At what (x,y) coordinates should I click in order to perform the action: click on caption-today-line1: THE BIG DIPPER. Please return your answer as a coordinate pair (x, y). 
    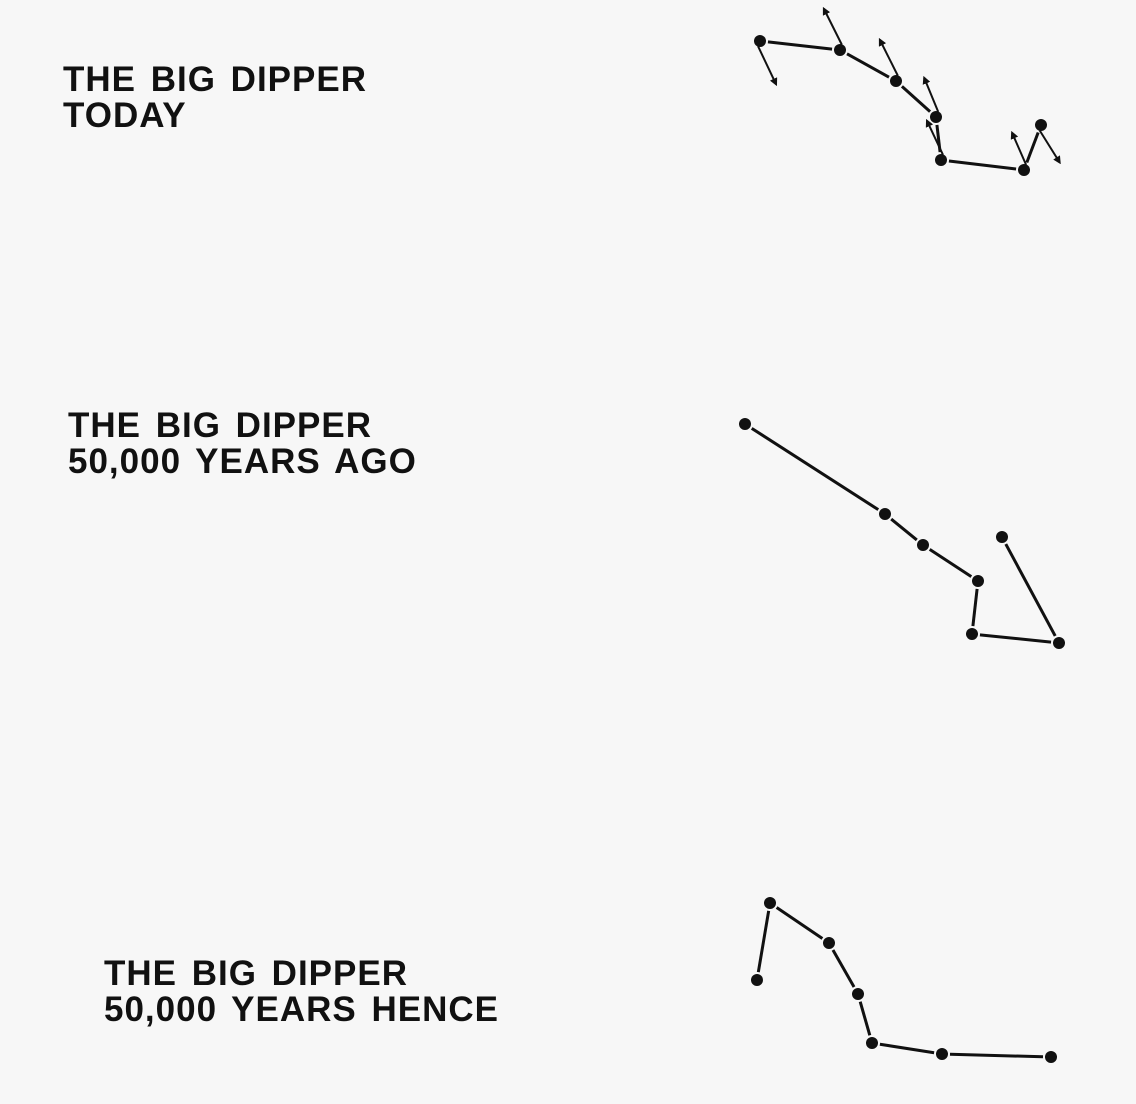
    Looking at the image, I should click on (215, 79).